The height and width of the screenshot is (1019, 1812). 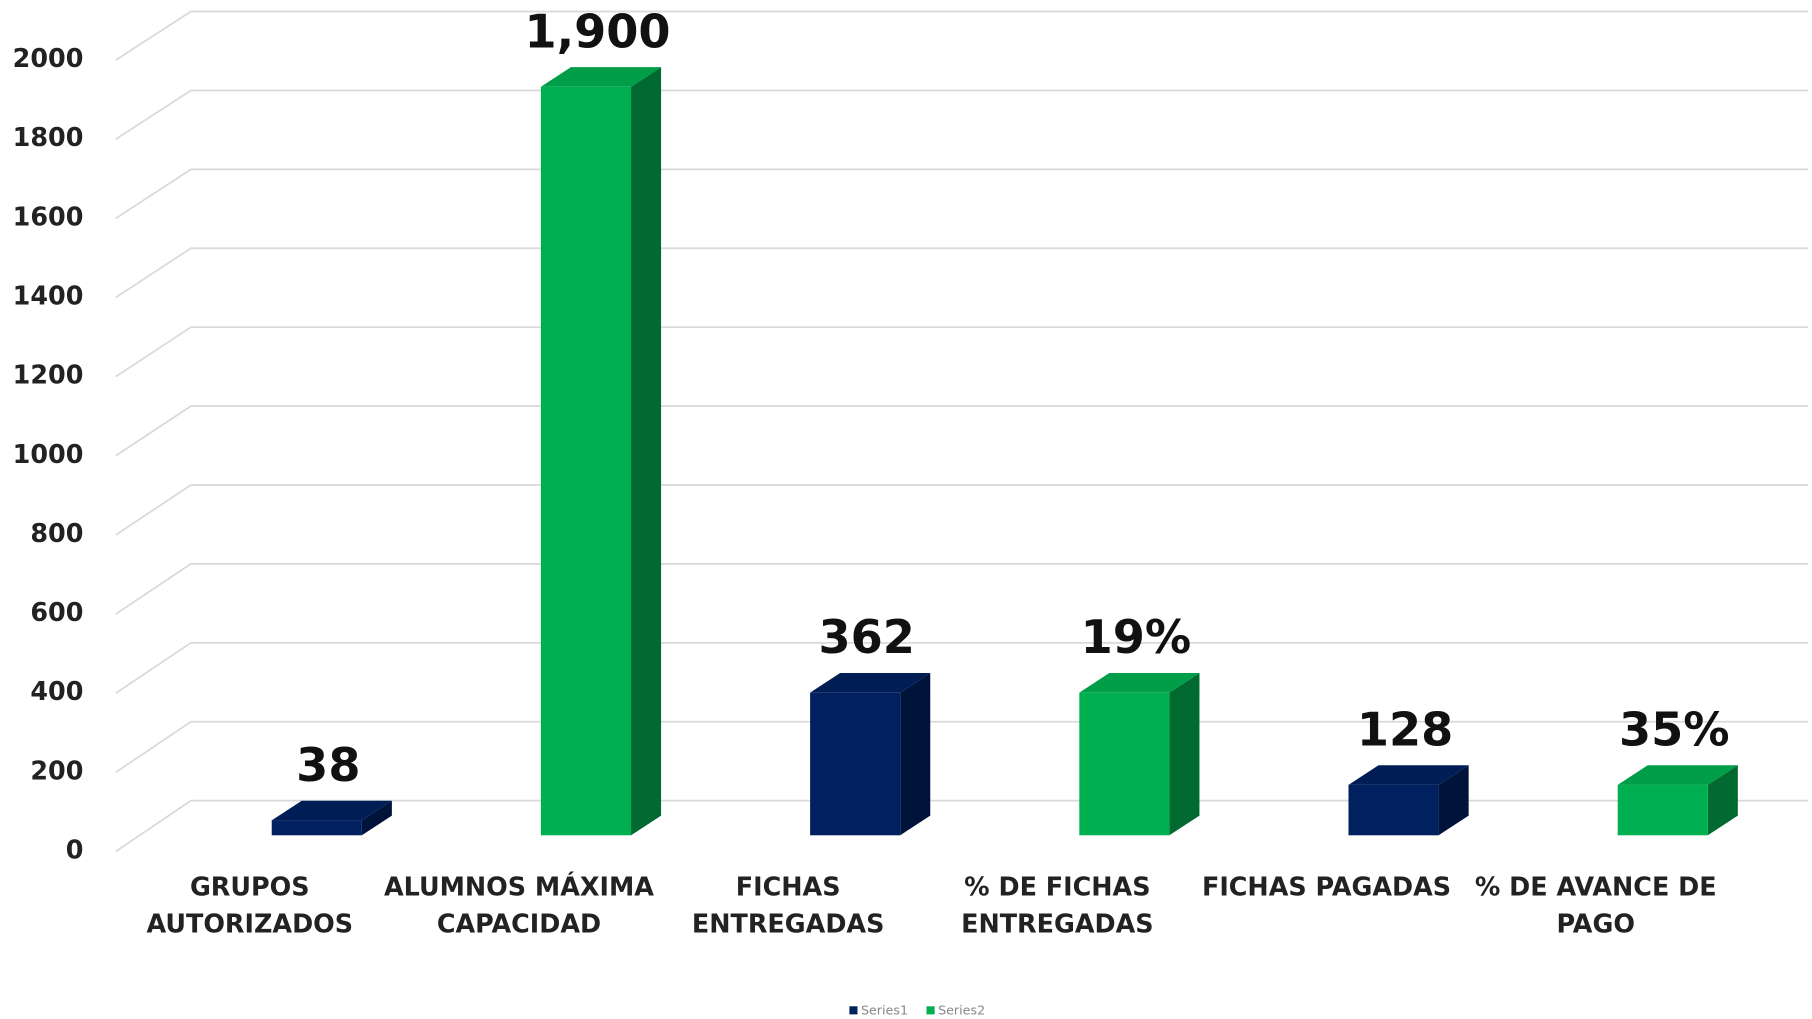 I want to click on x-tick-label: % DE AVANCE DE PAGO, so click(x=1595, y=906).